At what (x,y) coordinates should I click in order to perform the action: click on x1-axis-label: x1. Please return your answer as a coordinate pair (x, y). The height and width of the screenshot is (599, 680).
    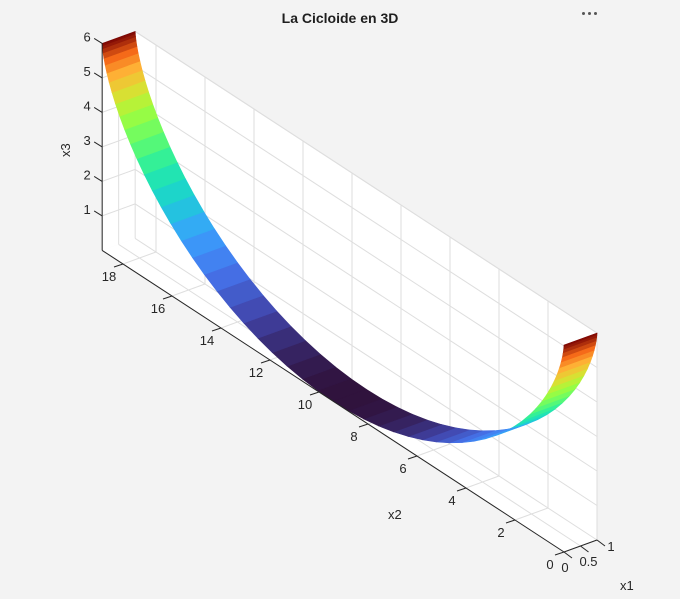
    Looking at the image, I should click on (627, 585).